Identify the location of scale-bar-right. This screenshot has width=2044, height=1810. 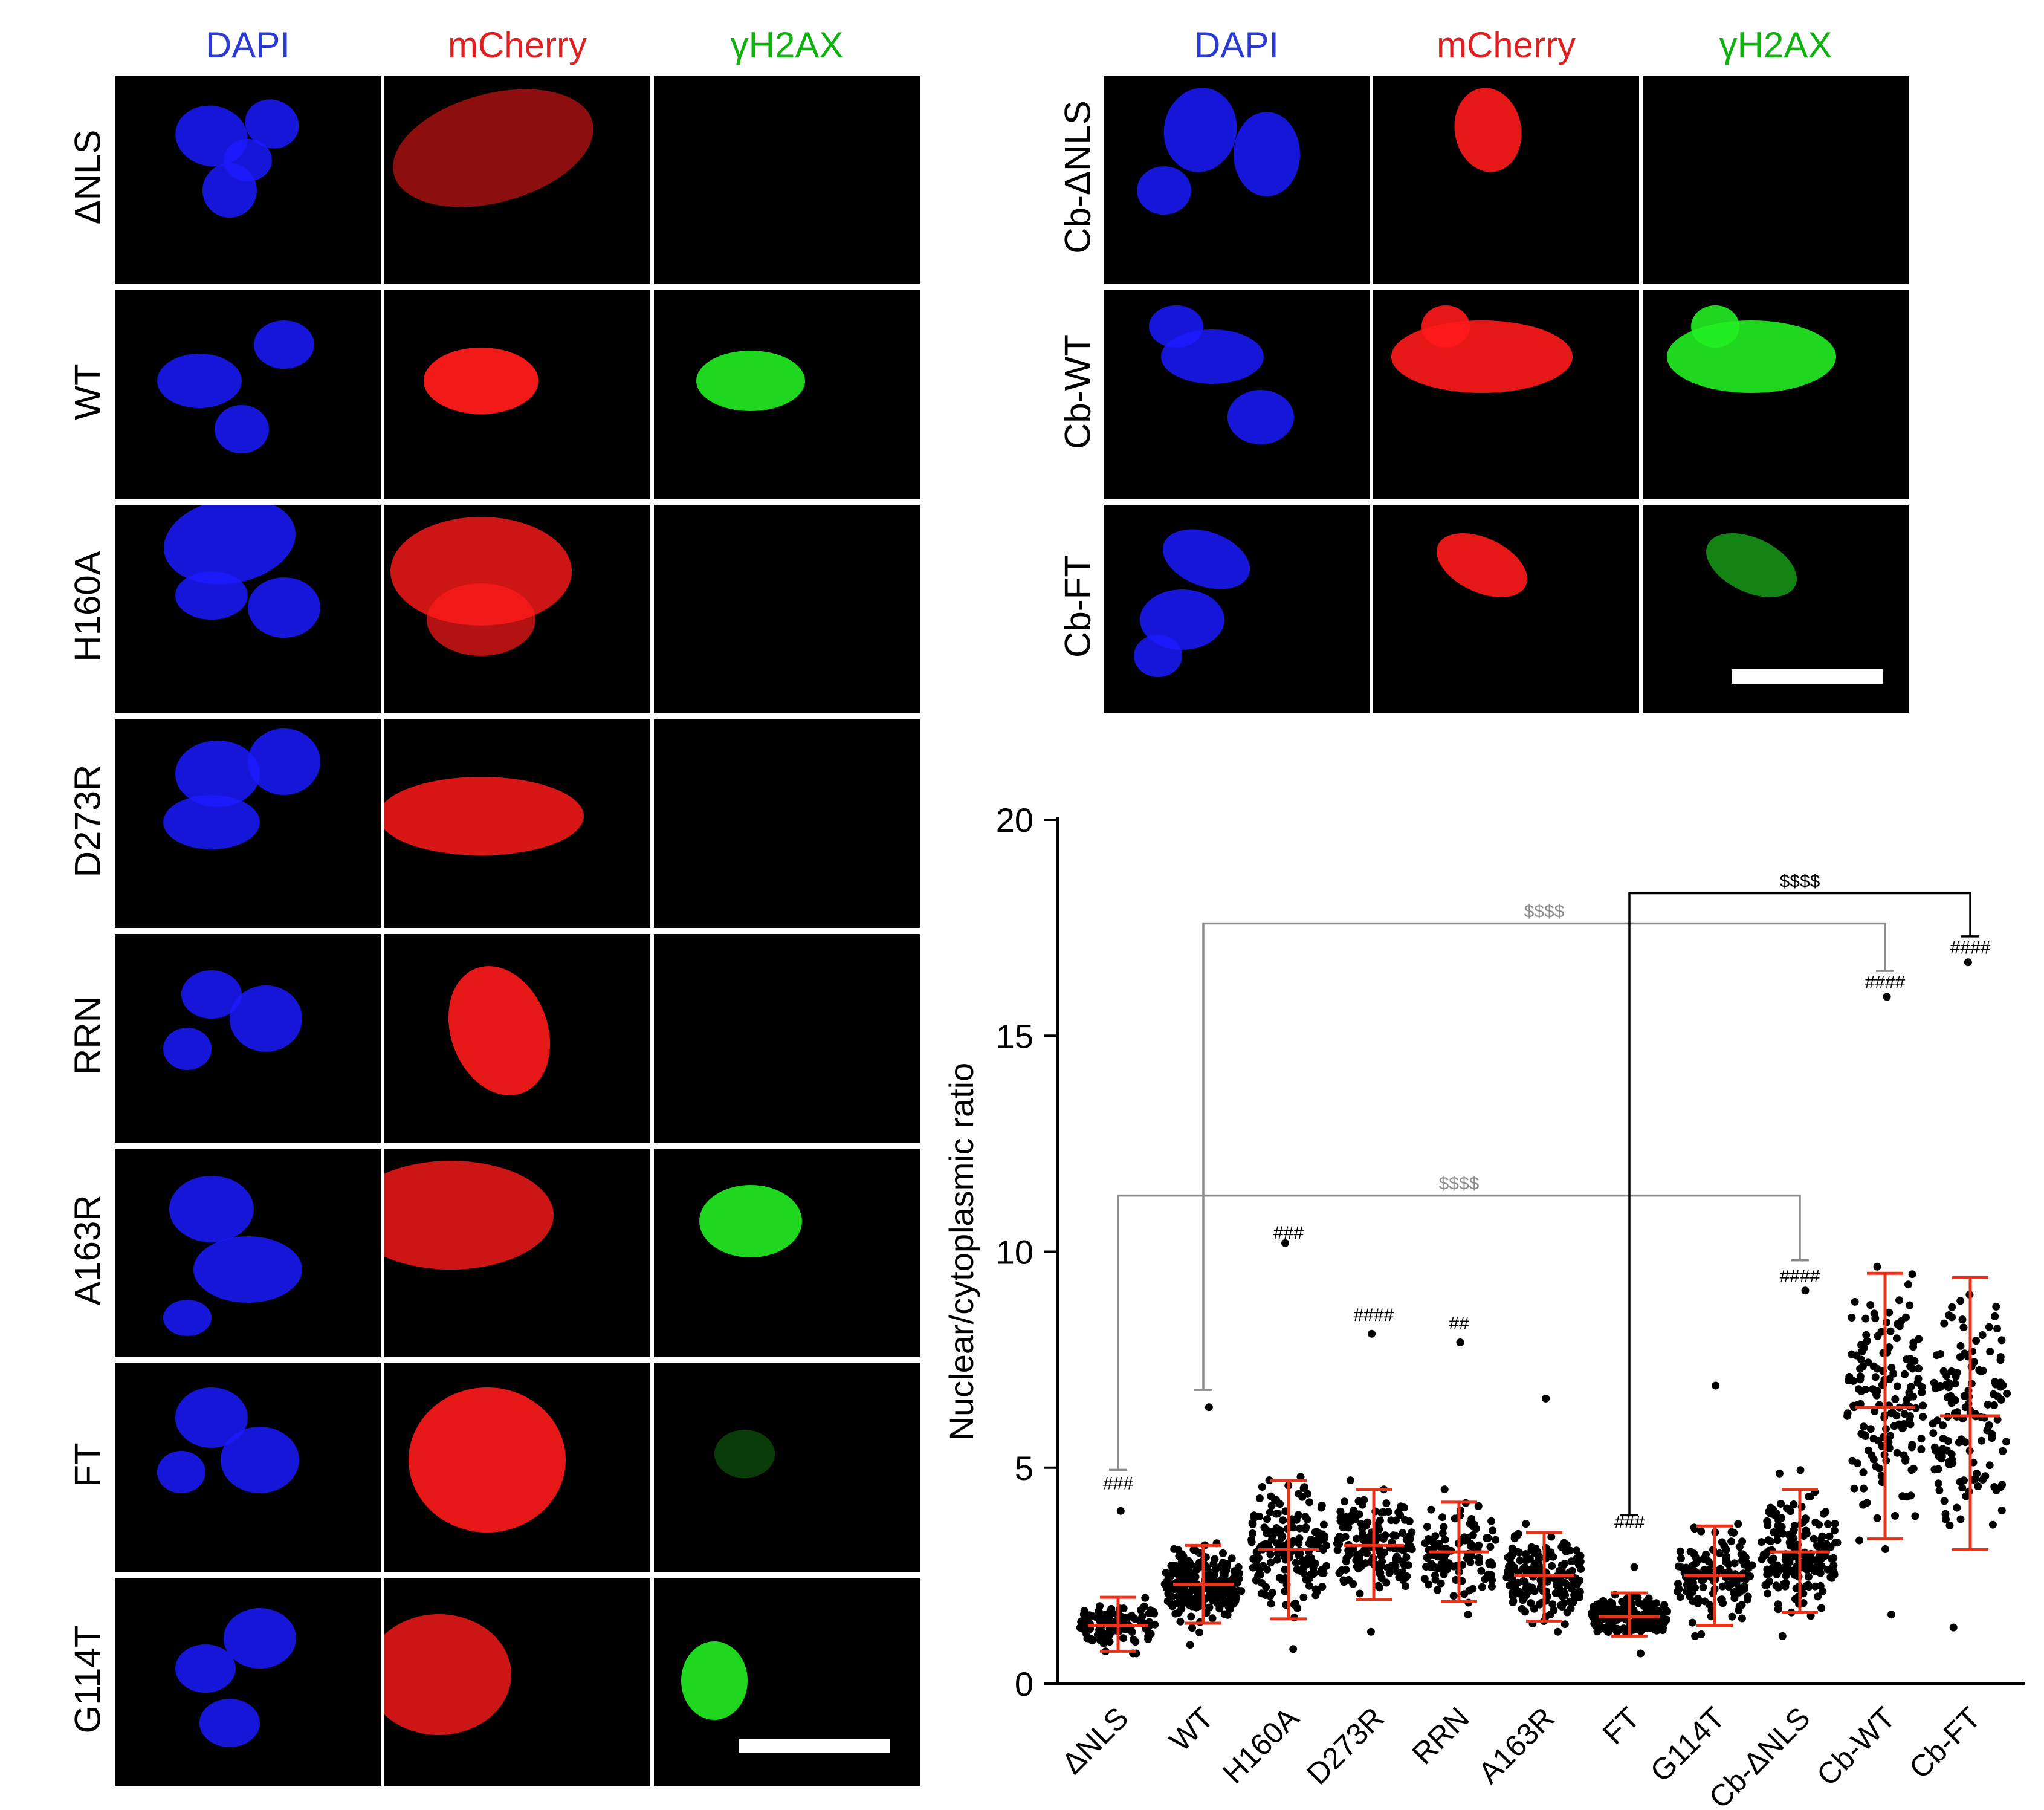
(1807, 676).